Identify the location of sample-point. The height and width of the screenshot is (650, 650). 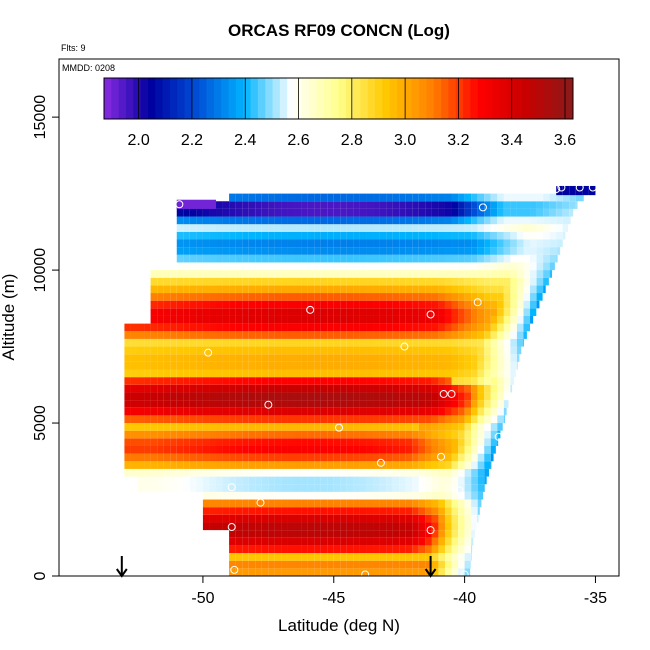
(208, 352).